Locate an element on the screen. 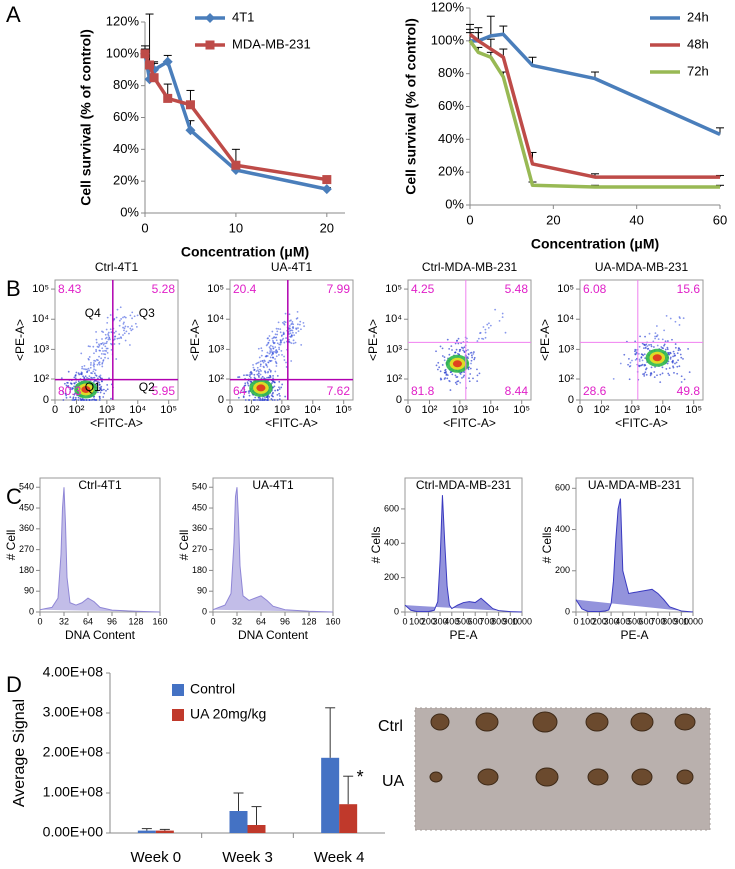 This screenshot has height=869, width=735. plot-frame is located at coordinates (634, 545).